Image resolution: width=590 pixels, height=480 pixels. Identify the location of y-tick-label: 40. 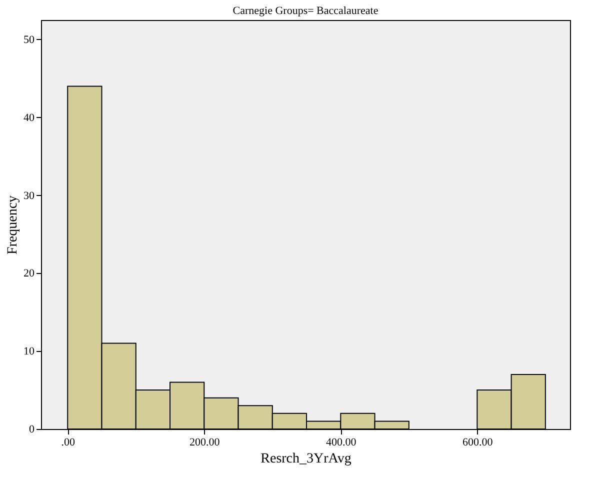
(29, 118).